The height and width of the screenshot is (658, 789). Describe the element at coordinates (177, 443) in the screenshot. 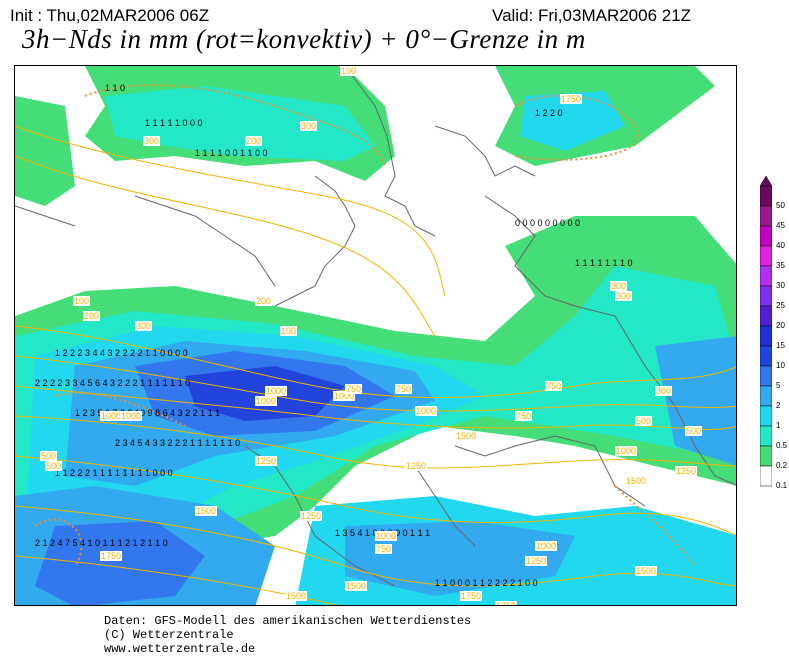

I see `svg-text:2 3 4 5 4 3 3 2 2 2 1 1 1 1 1: 2 3 4 5 4 3 3 2 2 2 1 1 1 1 1 1 0` at that location.